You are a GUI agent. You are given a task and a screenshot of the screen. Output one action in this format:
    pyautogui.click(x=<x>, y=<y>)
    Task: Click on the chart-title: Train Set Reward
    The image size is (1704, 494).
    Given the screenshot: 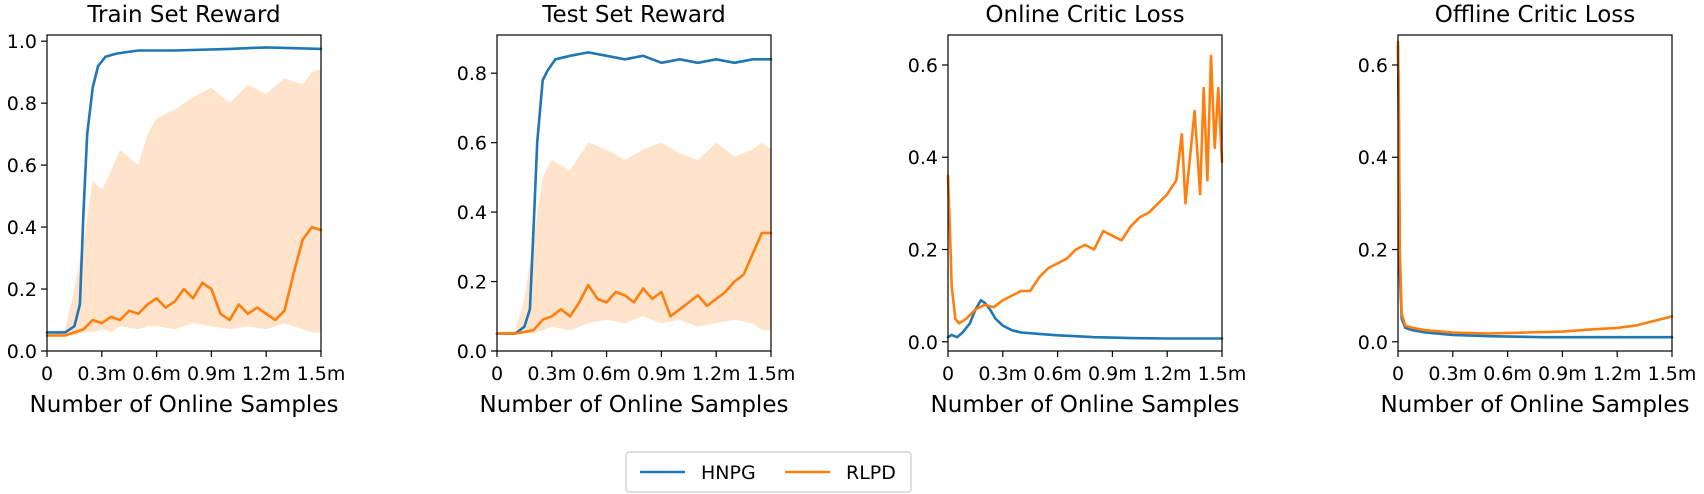 What is the action you would take?
    pyautogui.click(x=183, y=15)
    